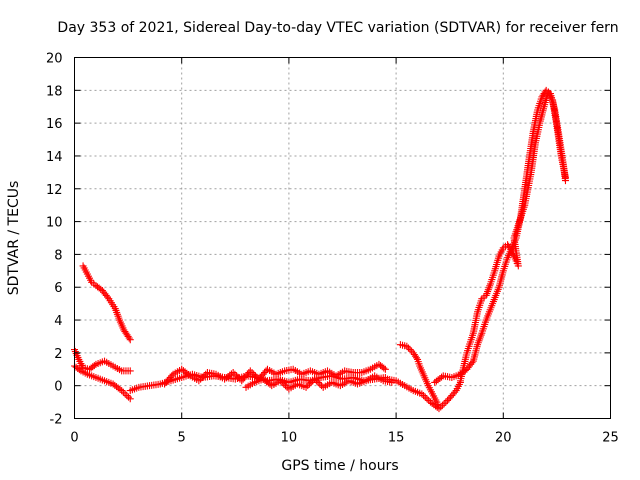 This screenshot has height=480, width=640. I want to click on y-tick-label: -2, so click(56, 420).